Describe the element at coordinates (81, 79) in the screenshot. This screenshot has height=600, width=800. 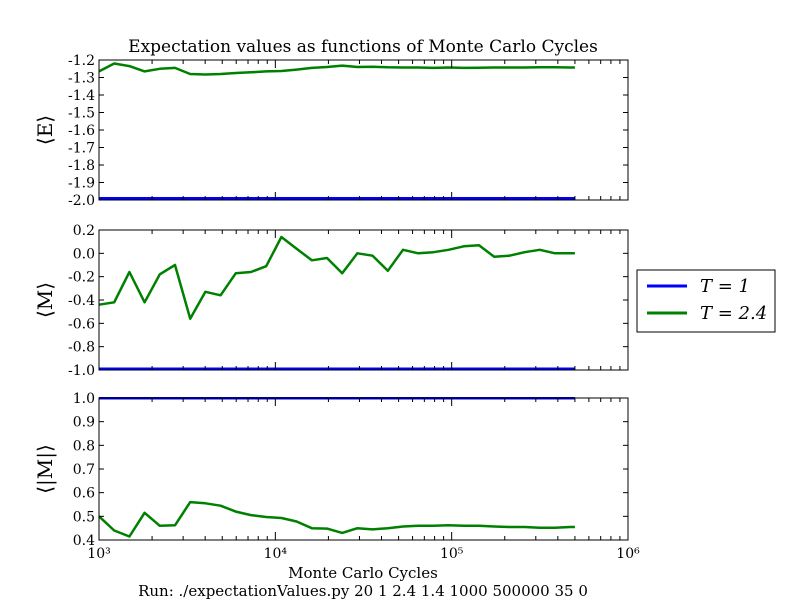
I see `y-tick-label: -1.3` at that location.